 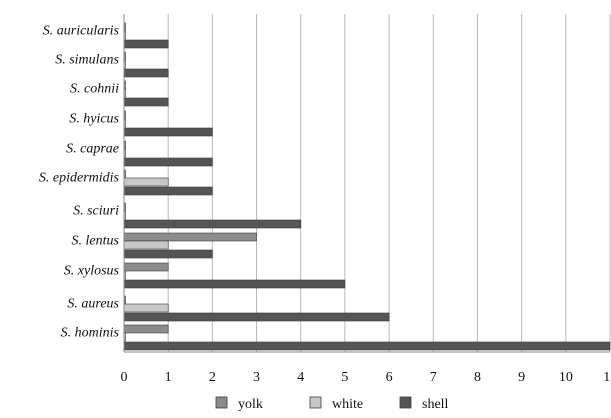 I want to click on legend: yolk white shell, so click(x=332, y=404).